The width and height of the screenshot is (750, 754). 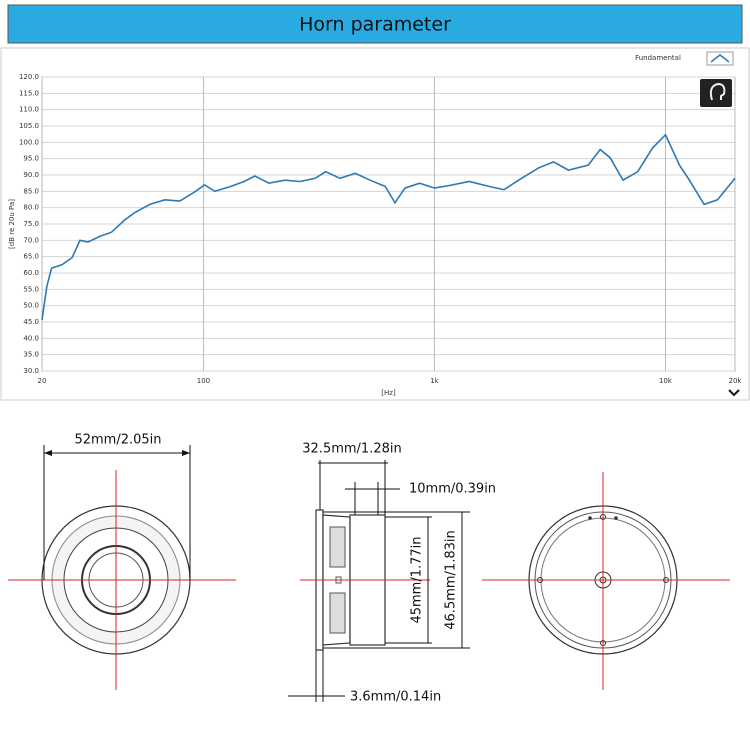 I want to click on y-tick-label: 60.0, so click(x=31, y=273).